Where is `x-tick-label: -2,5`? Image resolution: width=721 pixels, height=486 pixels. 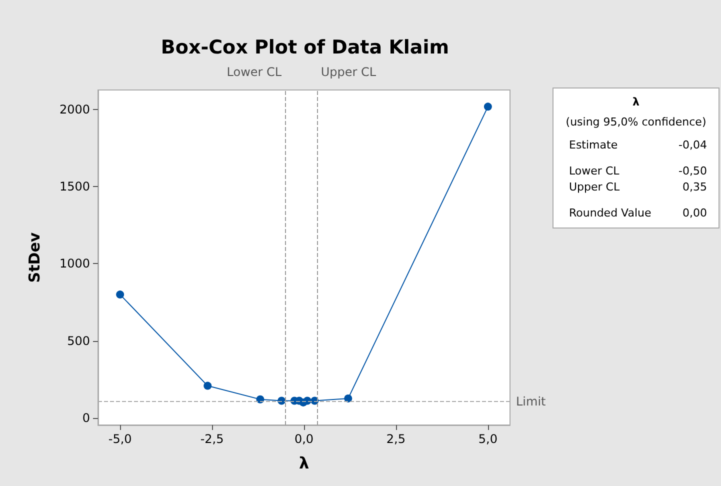
x-tick-label: -2,5 is located at coordinates (212, 439).